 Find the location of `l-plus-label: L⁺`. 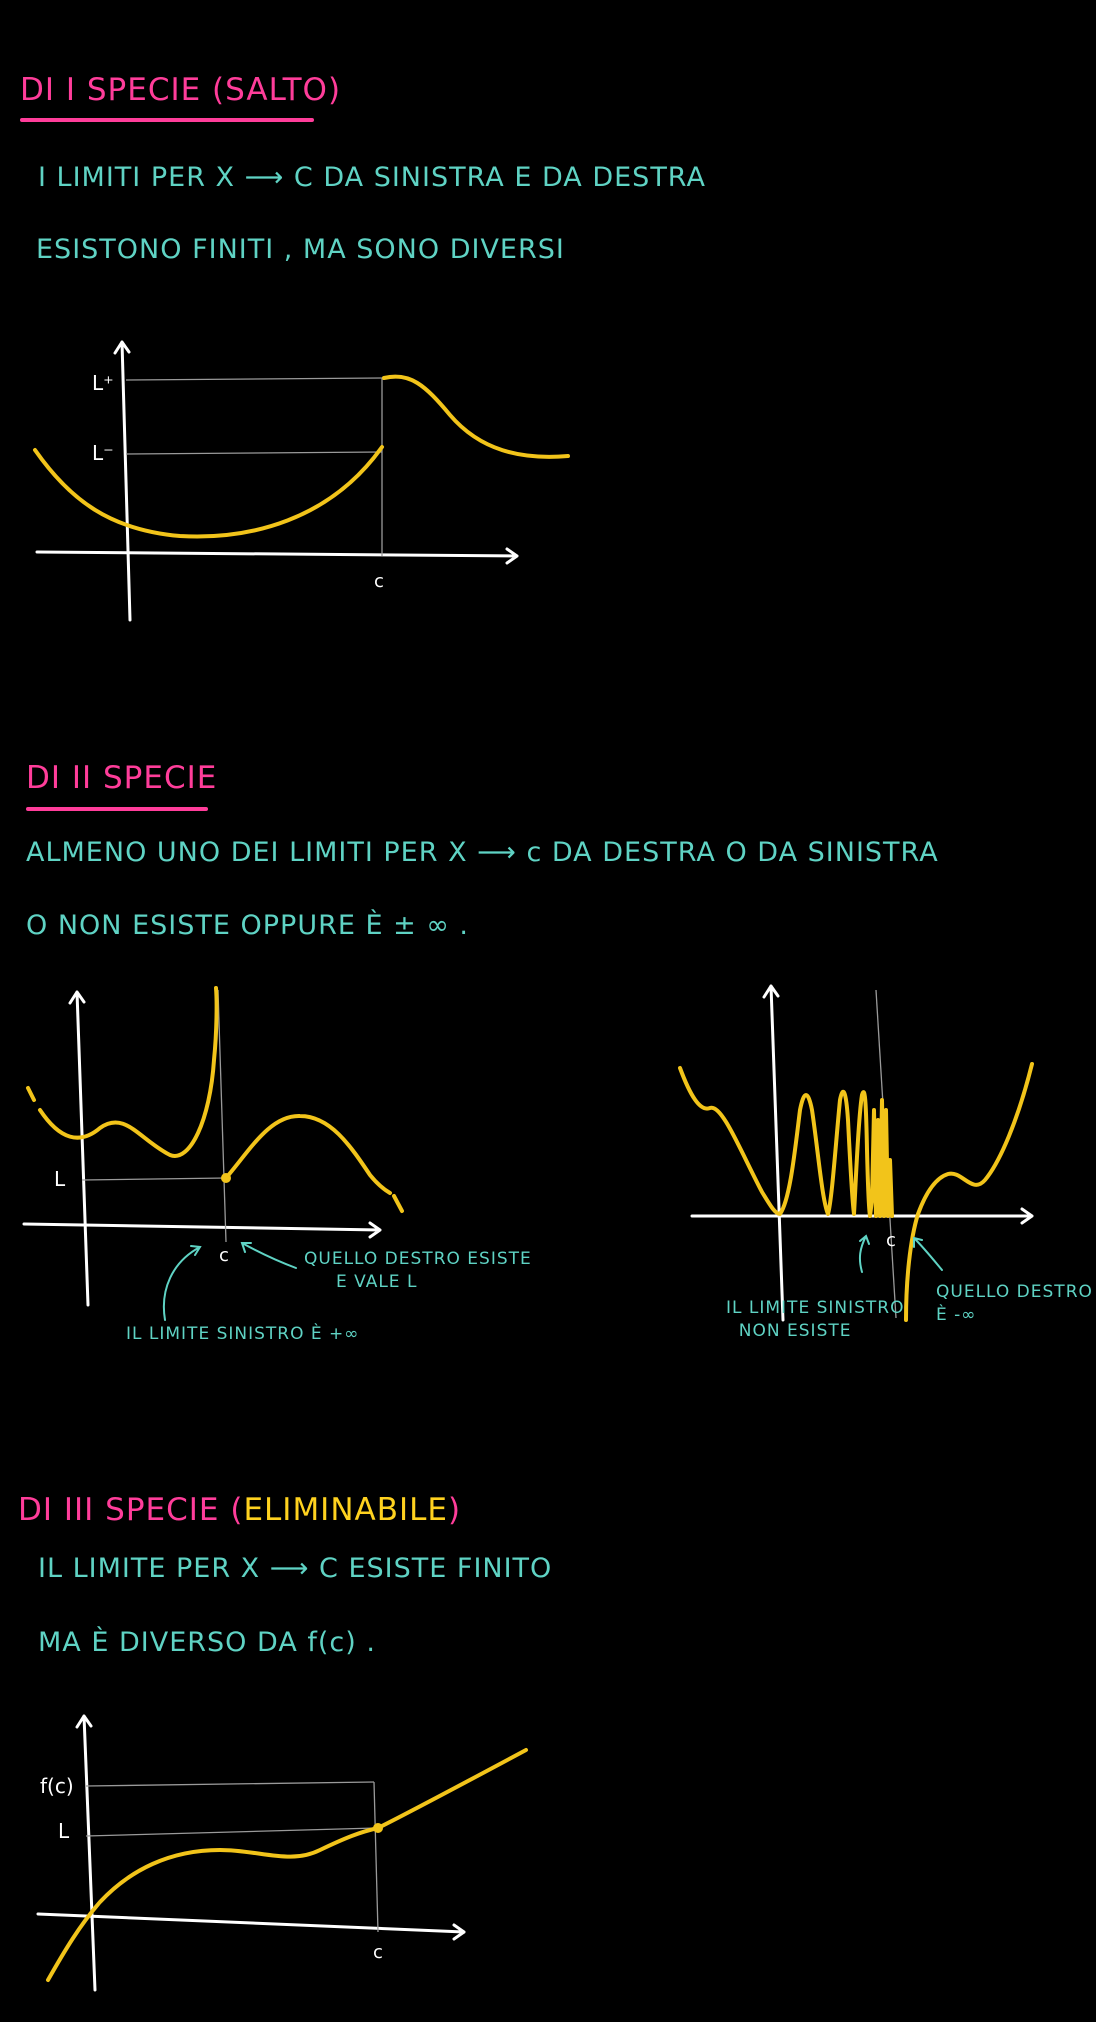

l-plus-label: L⁺ is located at coordinates (103, 383).